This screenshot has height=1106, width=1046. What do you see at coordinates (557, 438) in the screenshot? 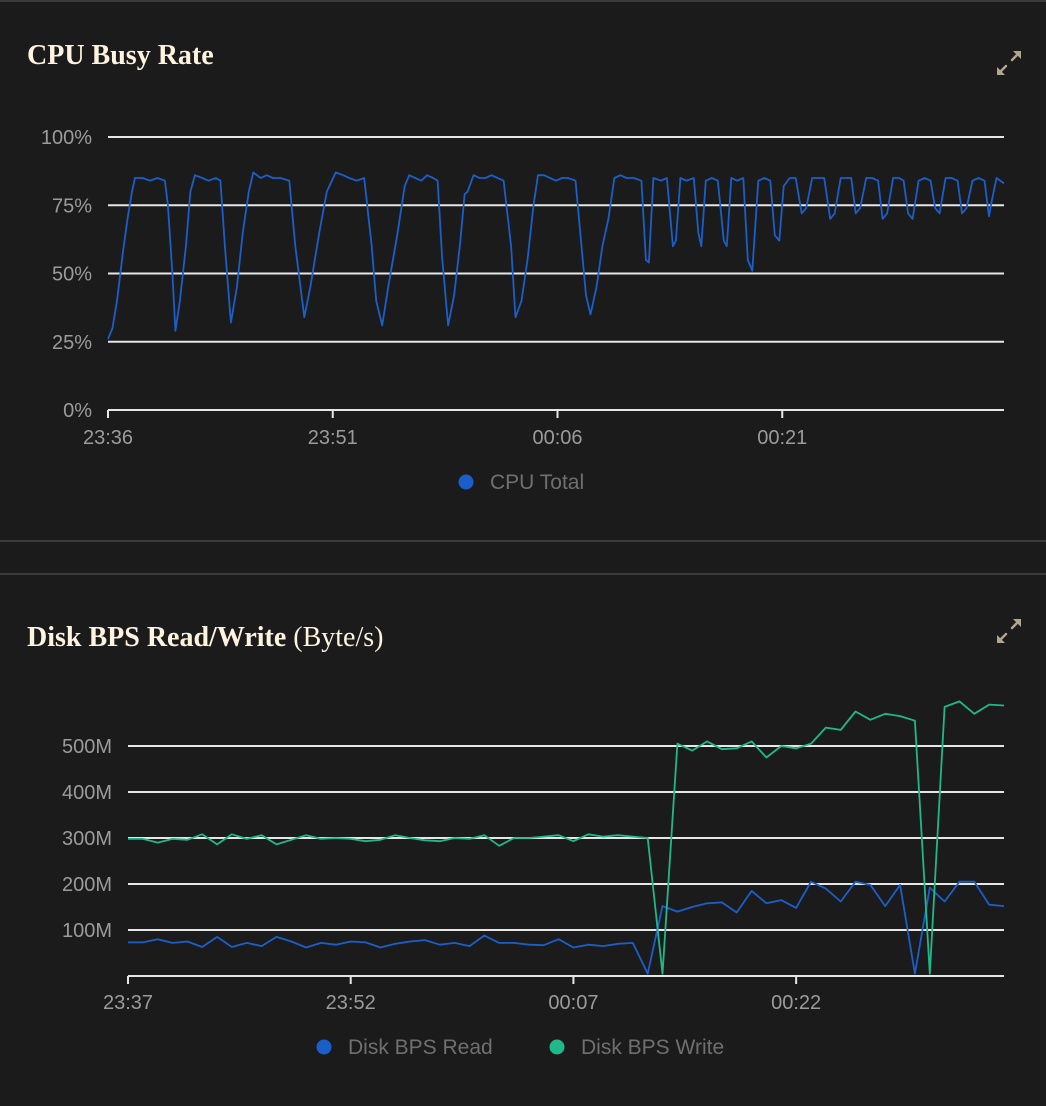
I see `x-tick-label: 00:06` at bounding box center [557, 438].